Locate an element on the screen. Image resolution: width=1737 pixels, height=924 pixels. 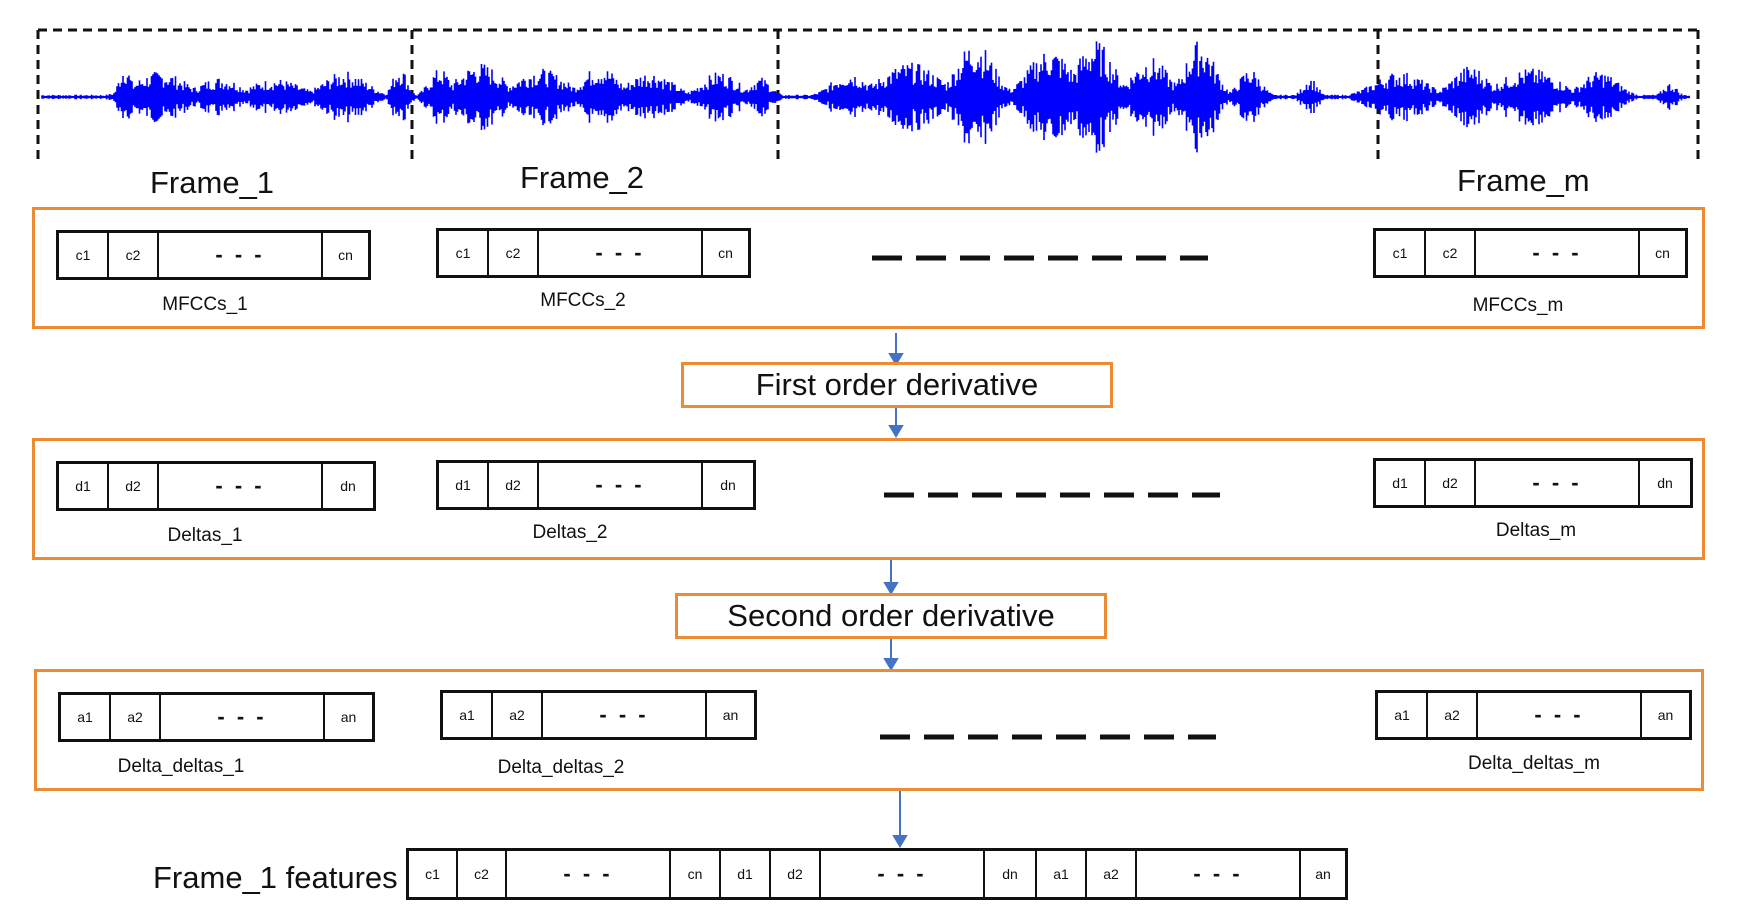
mfccs-label-1: MFCCs_1 is located at coordinates (205, 304).